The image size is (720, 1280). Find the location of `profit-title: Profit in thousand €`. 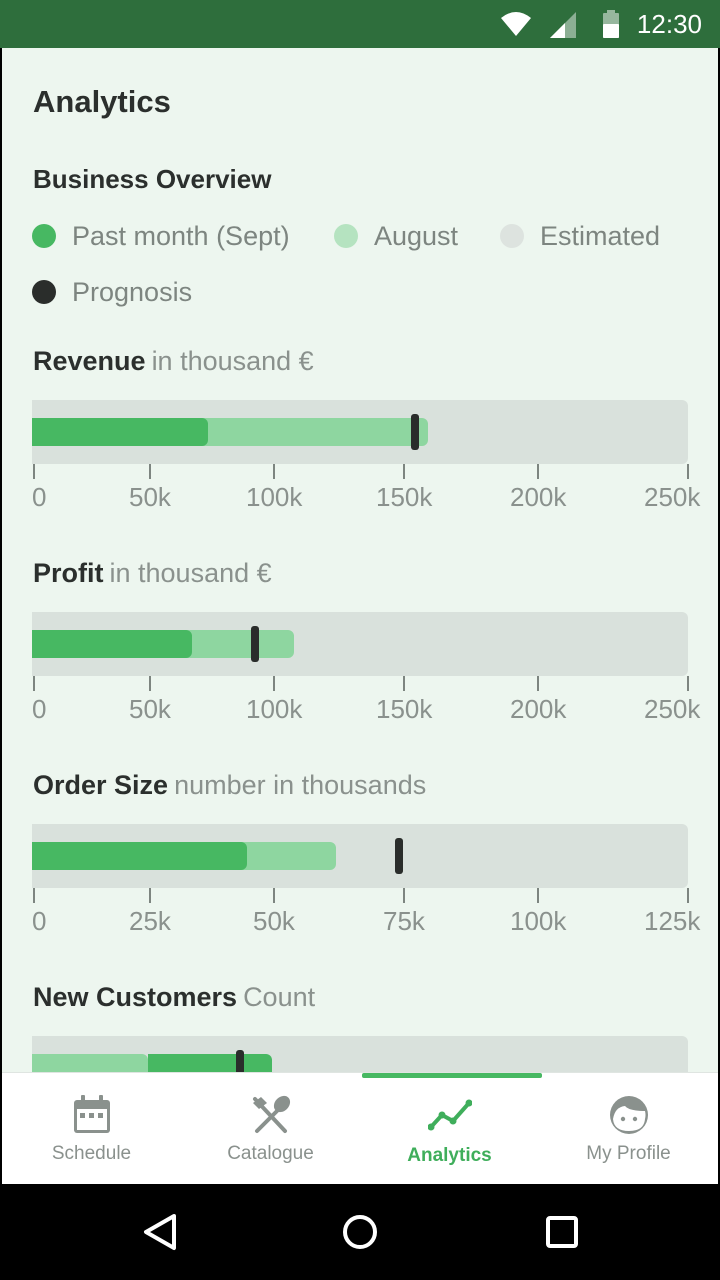

profit-title: Profit in thousand € is located at coordinates (152, 573).